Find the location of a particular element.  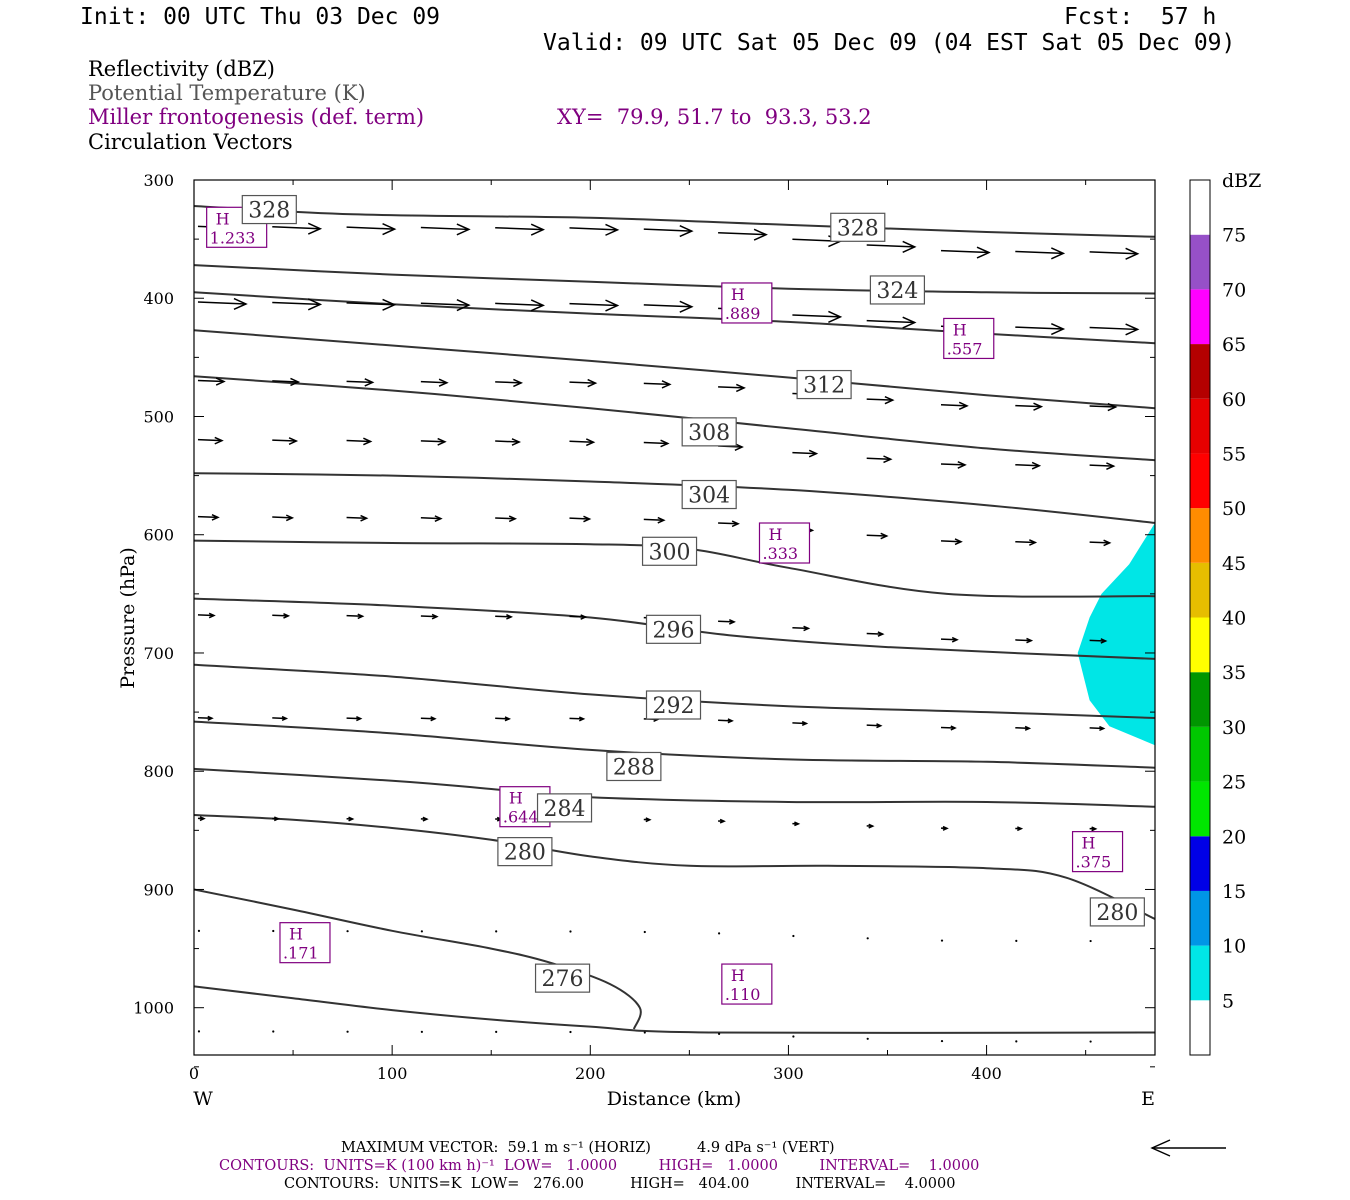

theta-label-text: 276 is located at coordinates (563, 979).